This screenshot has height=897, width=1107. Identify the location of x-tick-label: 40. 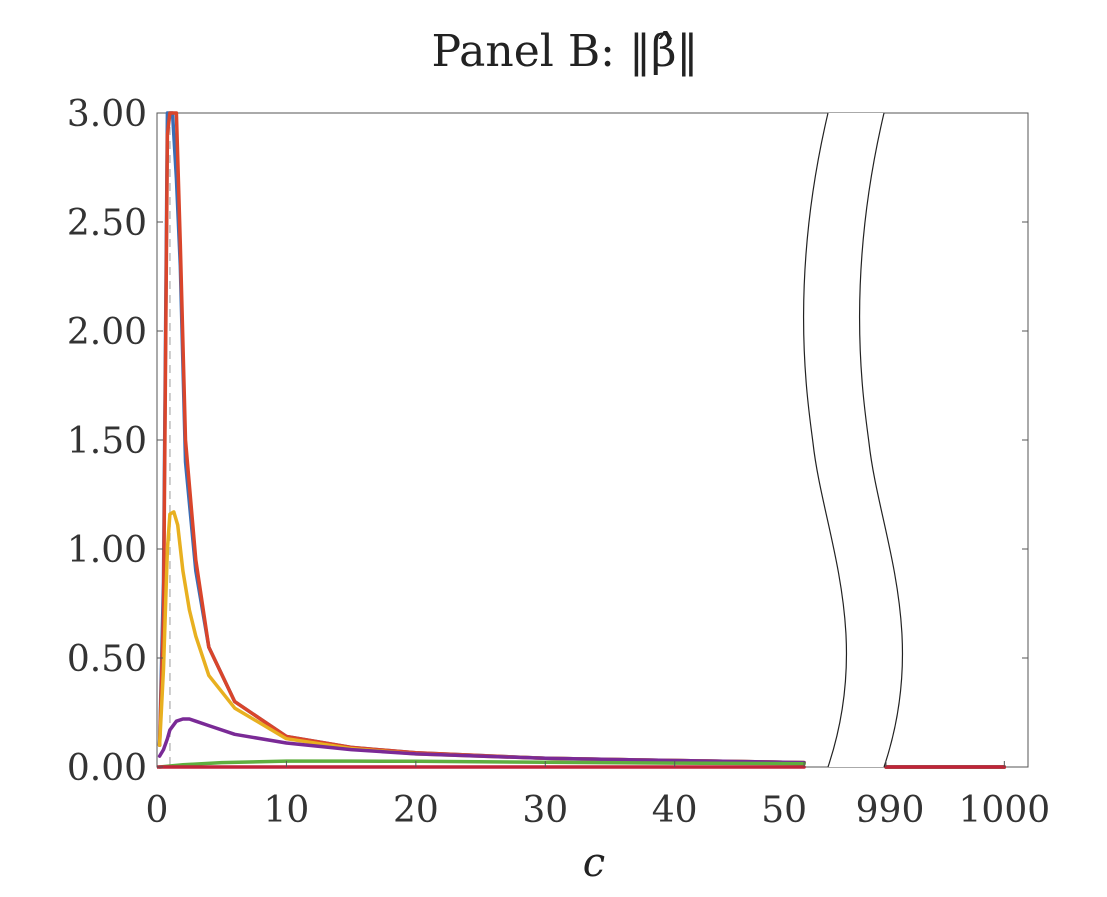
(675, 810).